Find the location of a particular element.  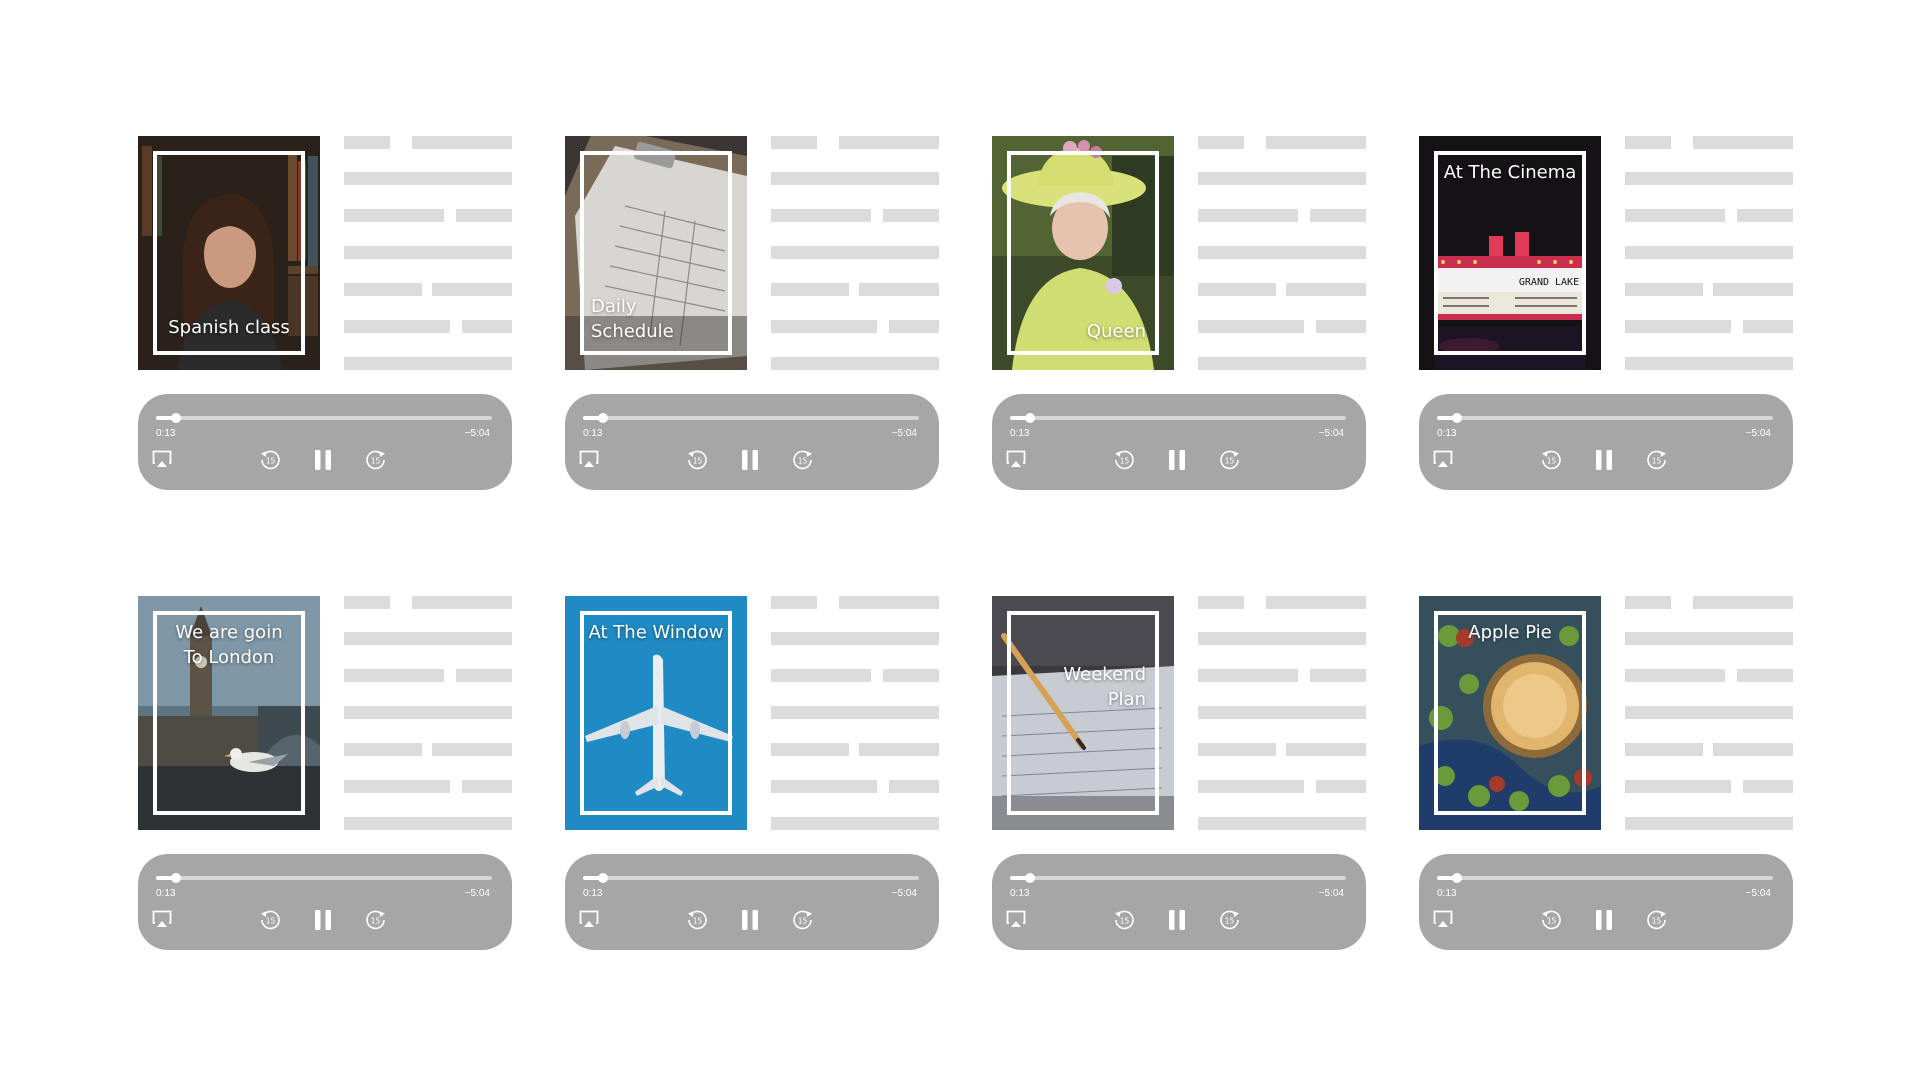

episode-cover: We are goin To London is located at coordinates (229, 713).